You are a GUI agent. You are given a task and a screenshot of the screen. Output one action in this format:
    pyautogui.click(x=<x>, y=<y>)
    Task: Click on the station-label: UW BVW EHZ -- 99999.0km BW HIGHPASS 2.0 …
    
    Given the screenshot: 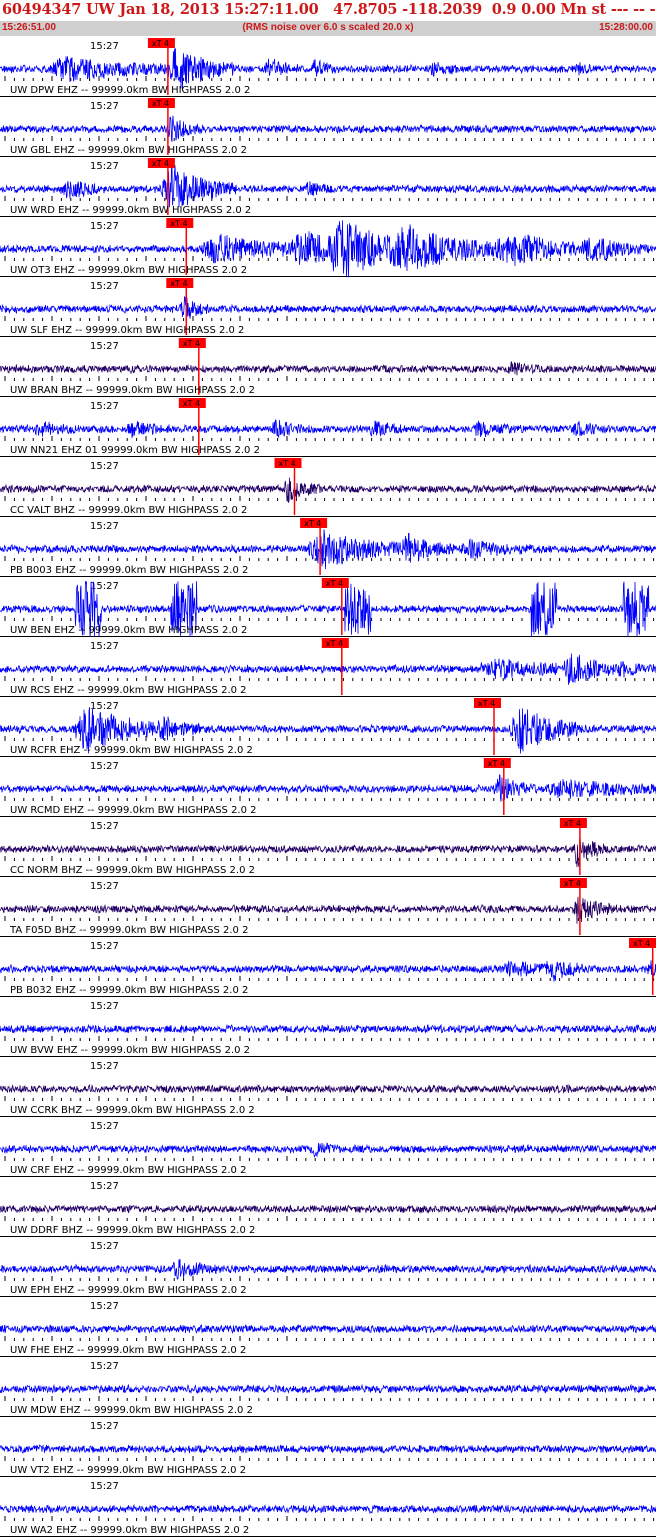 What is the action you would take?
    pyautogui.click(x=130, y=1050)
    